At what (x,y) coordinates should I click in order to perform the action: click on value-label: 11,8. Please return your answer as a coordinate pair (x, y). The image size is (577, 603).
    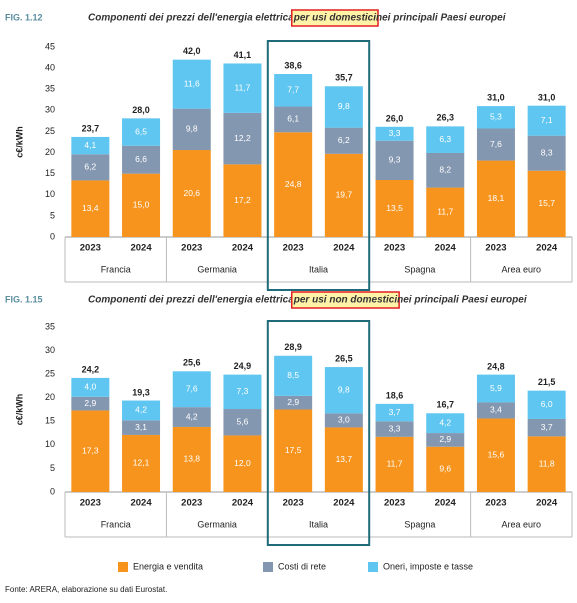
    Looking at the image, I should click on (547, 463).